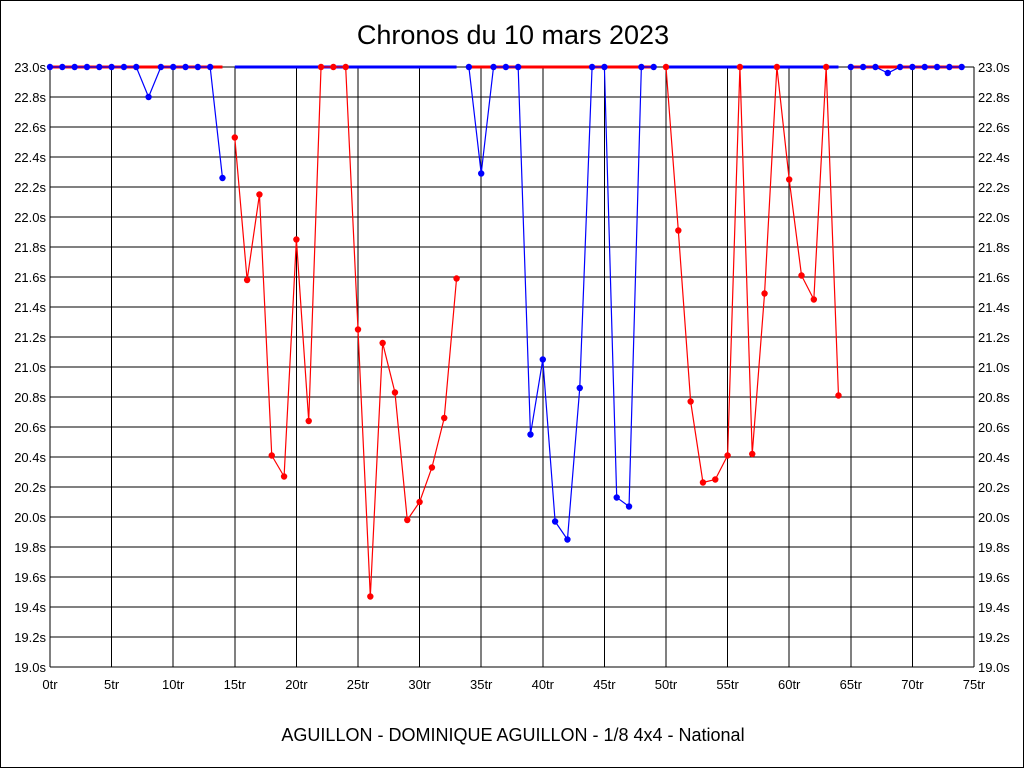 The width and height of the screenshot is (1024, 768). Describe the element at coordinates (419, 684) in the screenshot. I see `x-tick-label: 30tr` at that location.